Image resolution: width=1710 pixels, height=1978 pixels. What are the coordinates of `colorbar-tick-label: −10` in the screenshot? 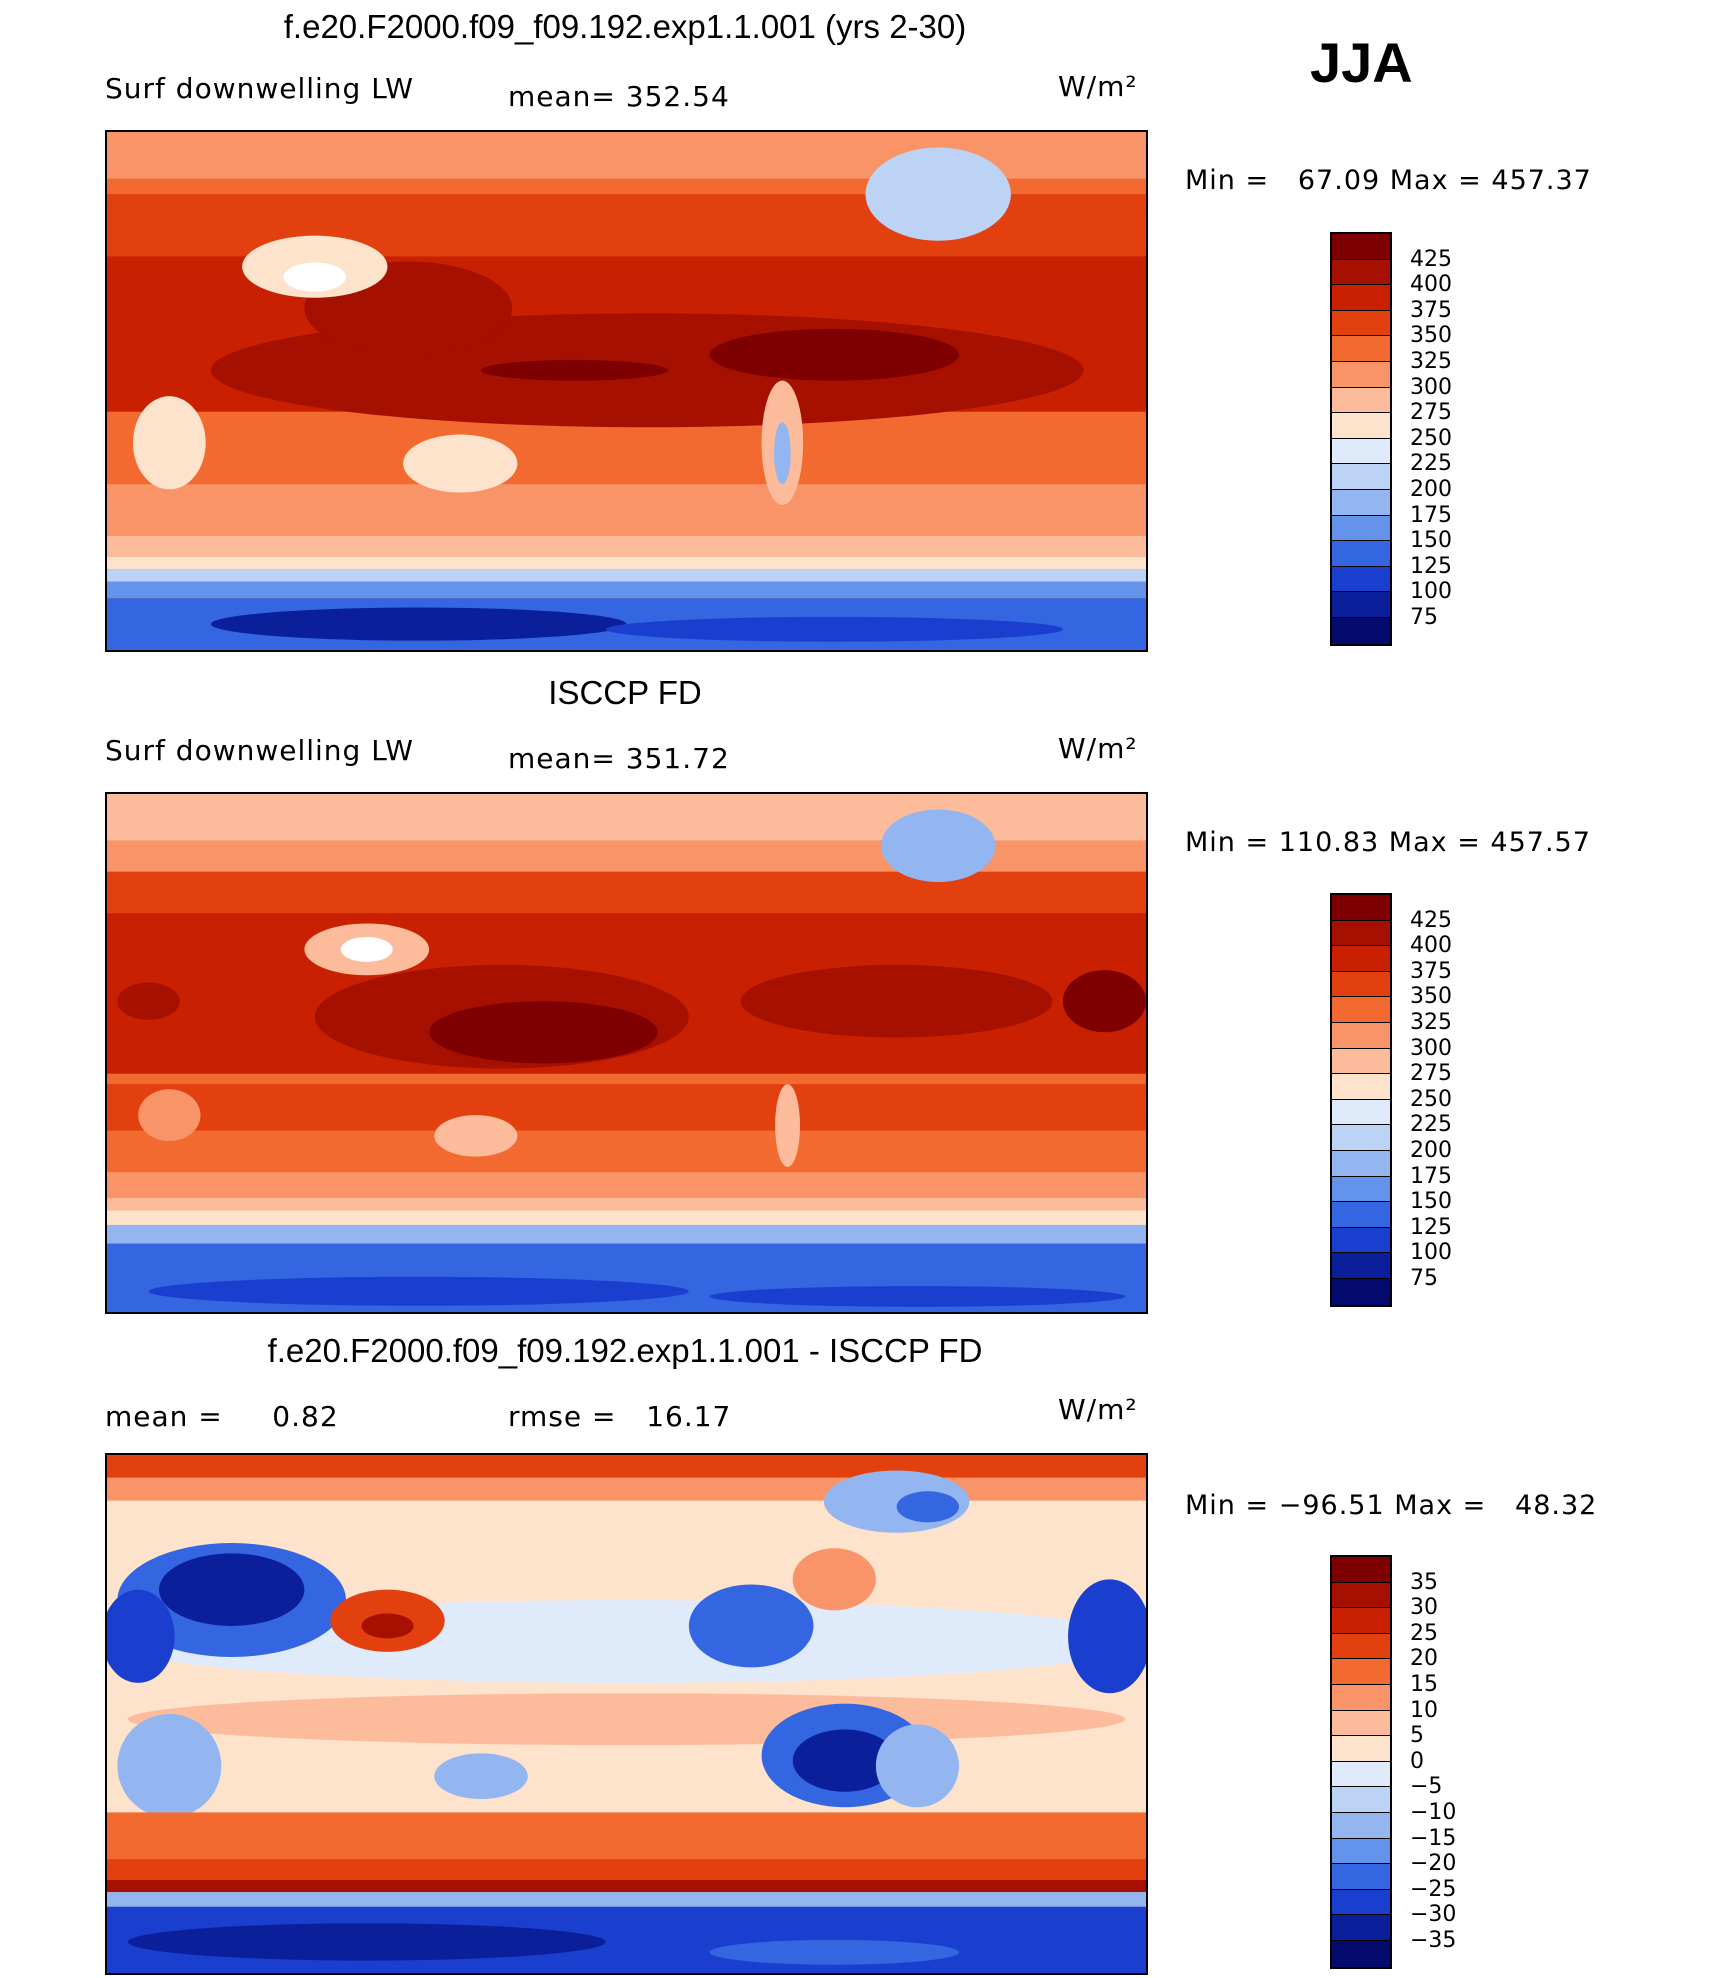 It's located at (1433, 1812).